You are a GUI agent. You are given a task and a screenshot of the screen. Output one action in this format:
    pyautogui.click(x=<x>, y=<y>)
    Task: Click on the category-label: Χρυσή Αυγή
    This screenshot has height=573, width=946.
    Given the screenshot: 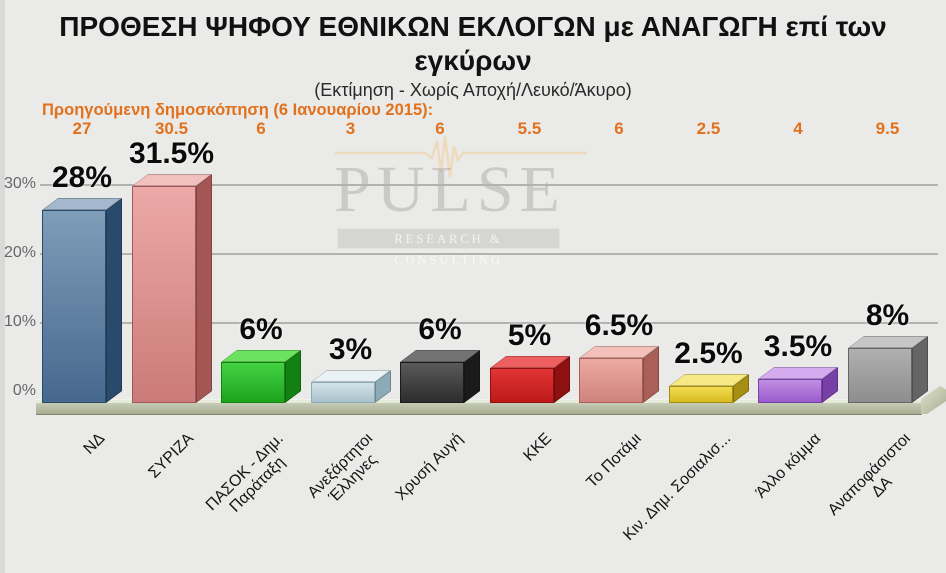 What is the action you would take?
    pyautogui.click(x=429, y=467)
    